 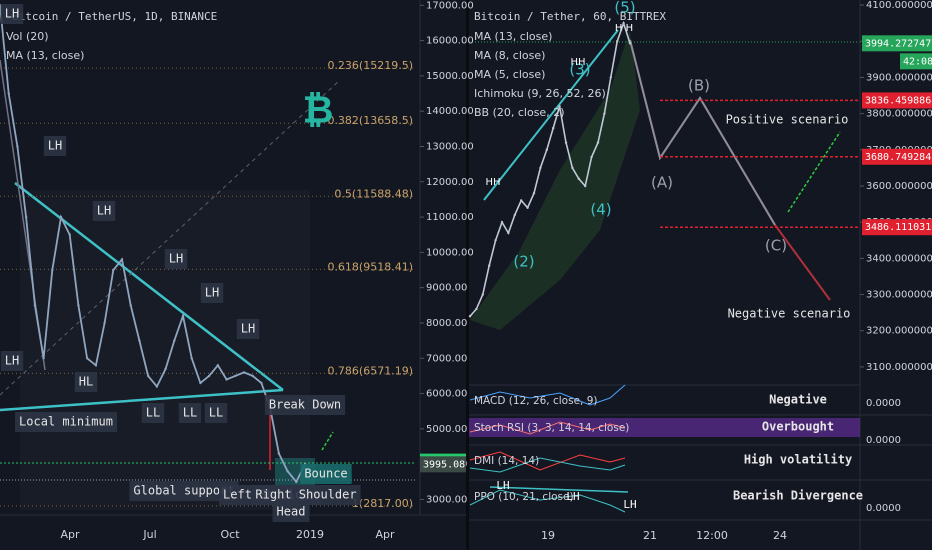 I want to click on fib-label: 0.786(6571.19), so click(x=370, y=370).